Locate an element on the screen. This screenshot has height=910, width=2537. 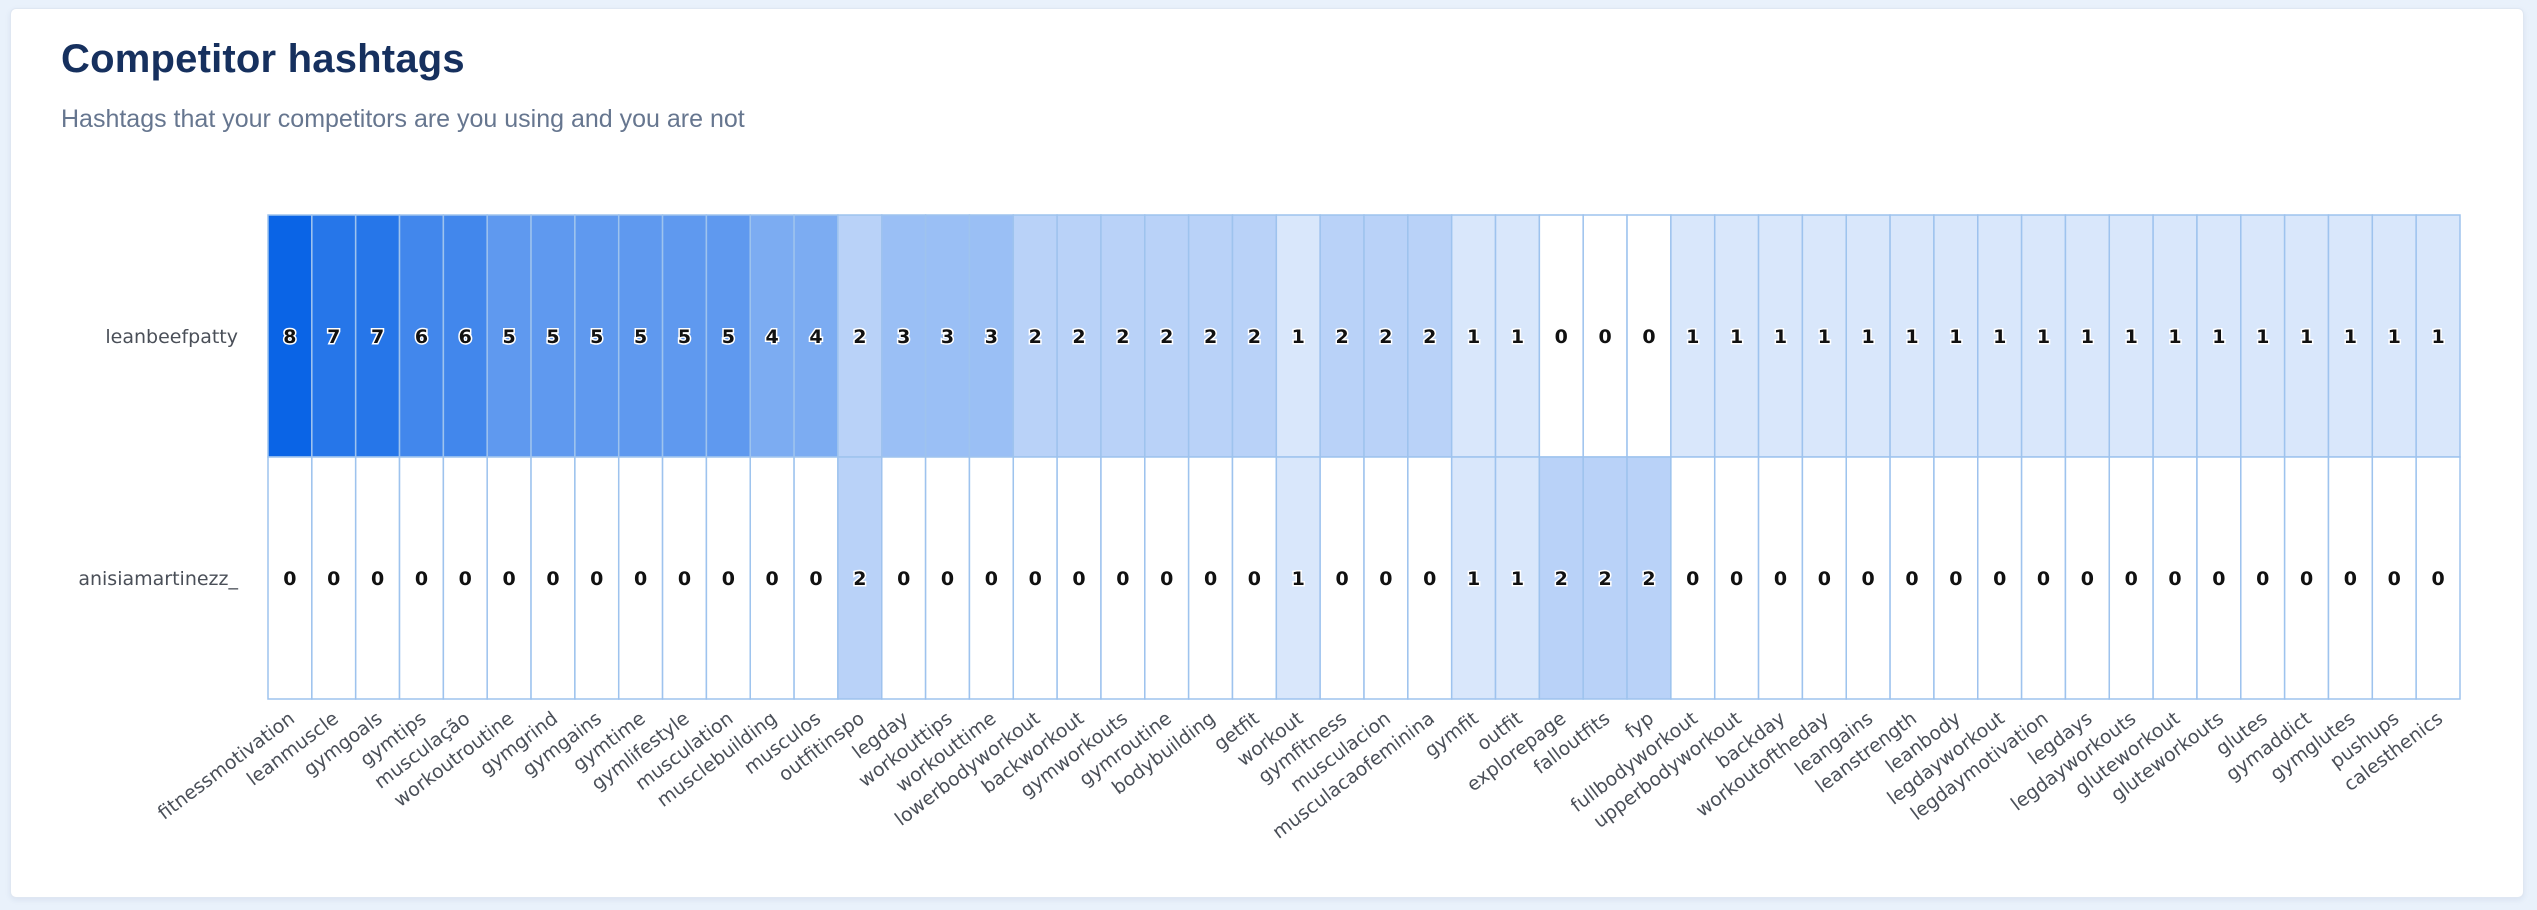
cell-value-label: 8 is located at coordinates (289, 337).